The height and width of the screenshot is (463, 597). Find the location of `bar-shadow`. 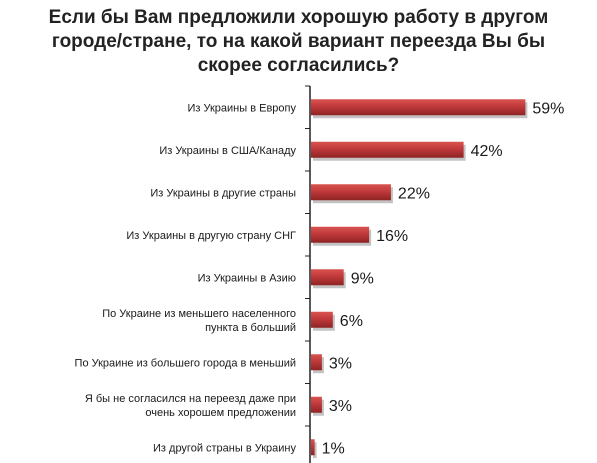

bar-shadow is located at coordinates (315, 450).